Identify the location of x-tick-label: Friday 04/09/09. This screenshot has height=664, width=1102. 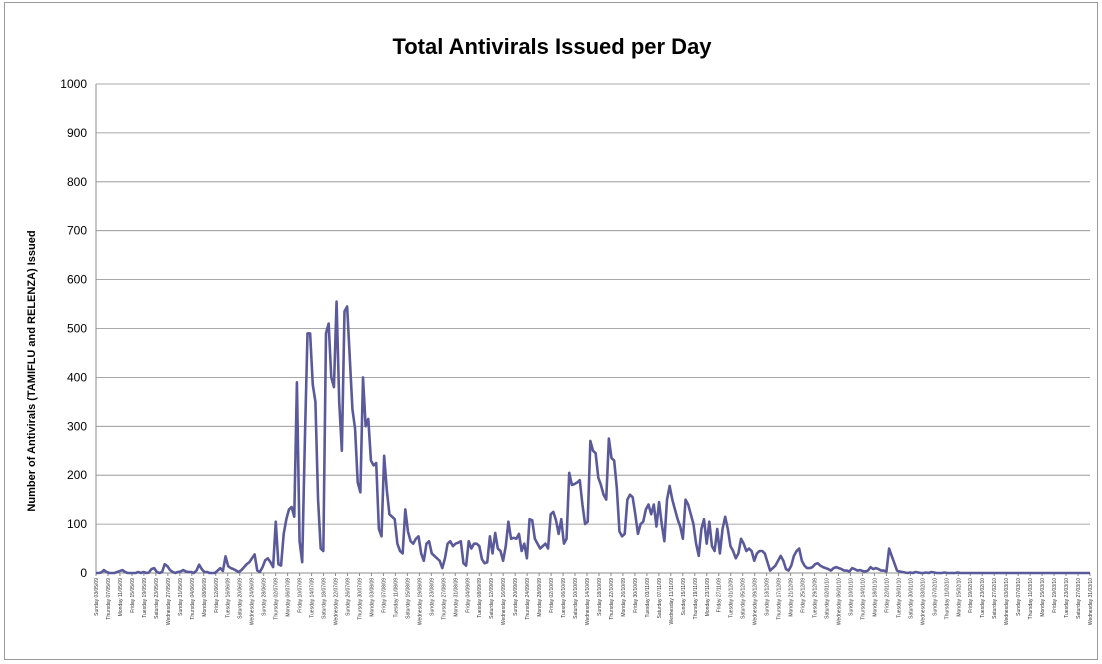
(468, 595).